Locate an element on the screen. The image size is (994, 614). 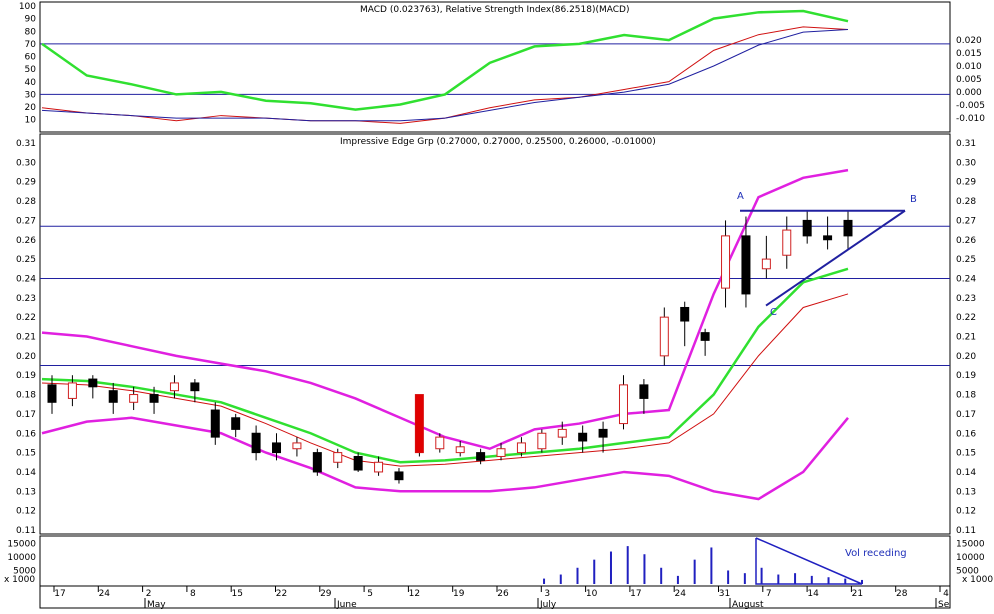
price-left-tick: 0.26 is located at coordinates (26, 241).